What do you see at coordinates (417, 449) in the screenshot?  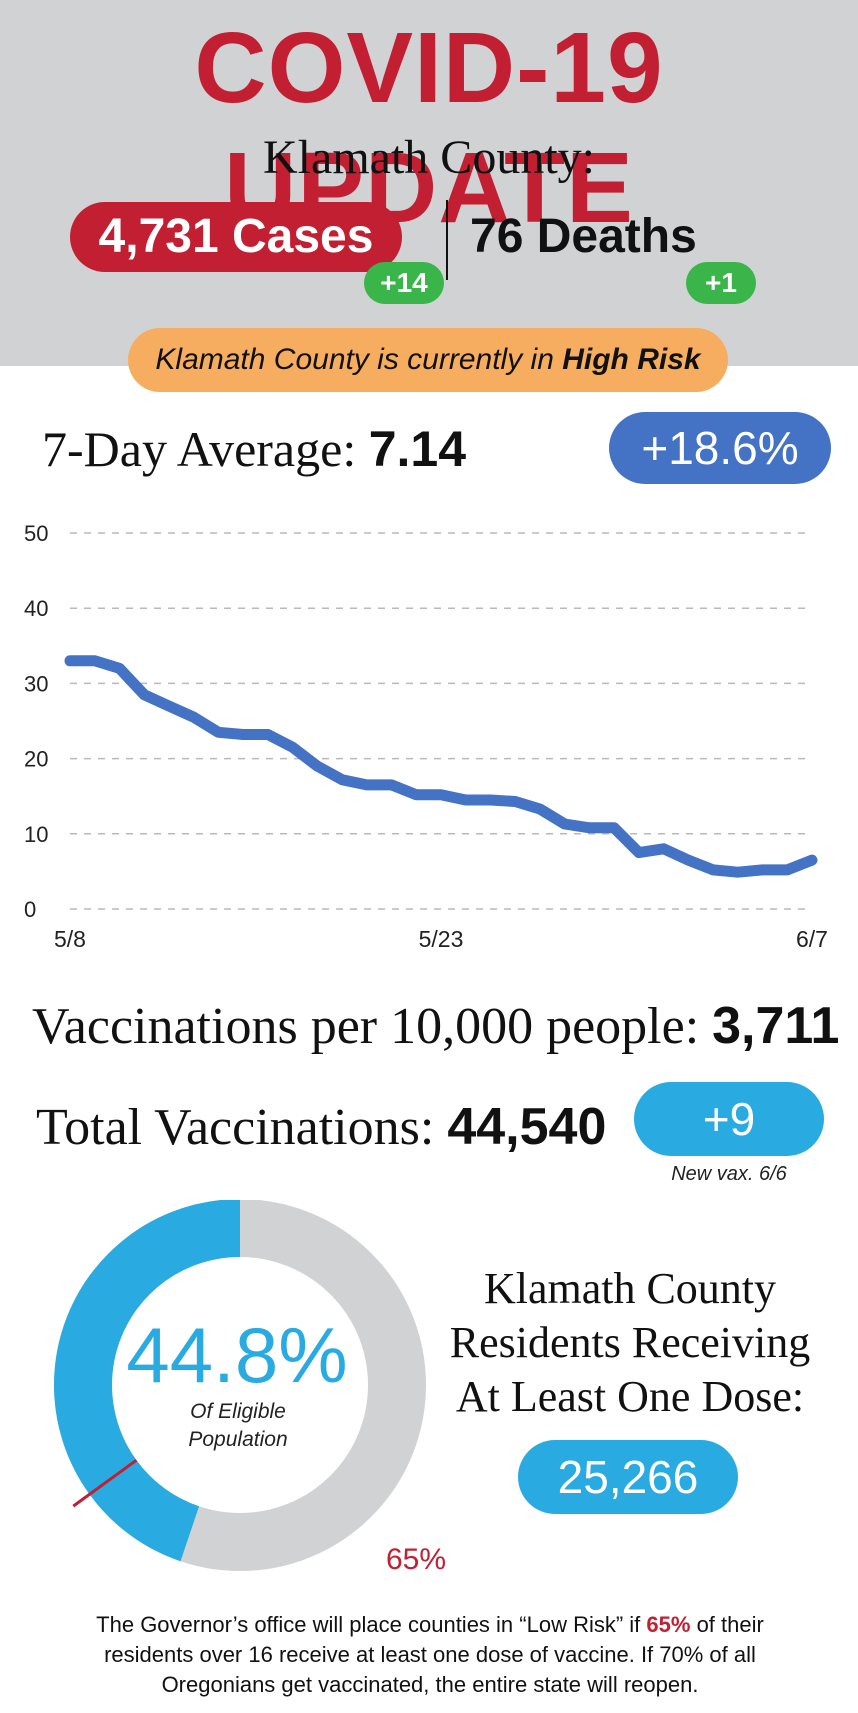 I see `seven-day-value: 7.14` at bounding box center [417, 449].